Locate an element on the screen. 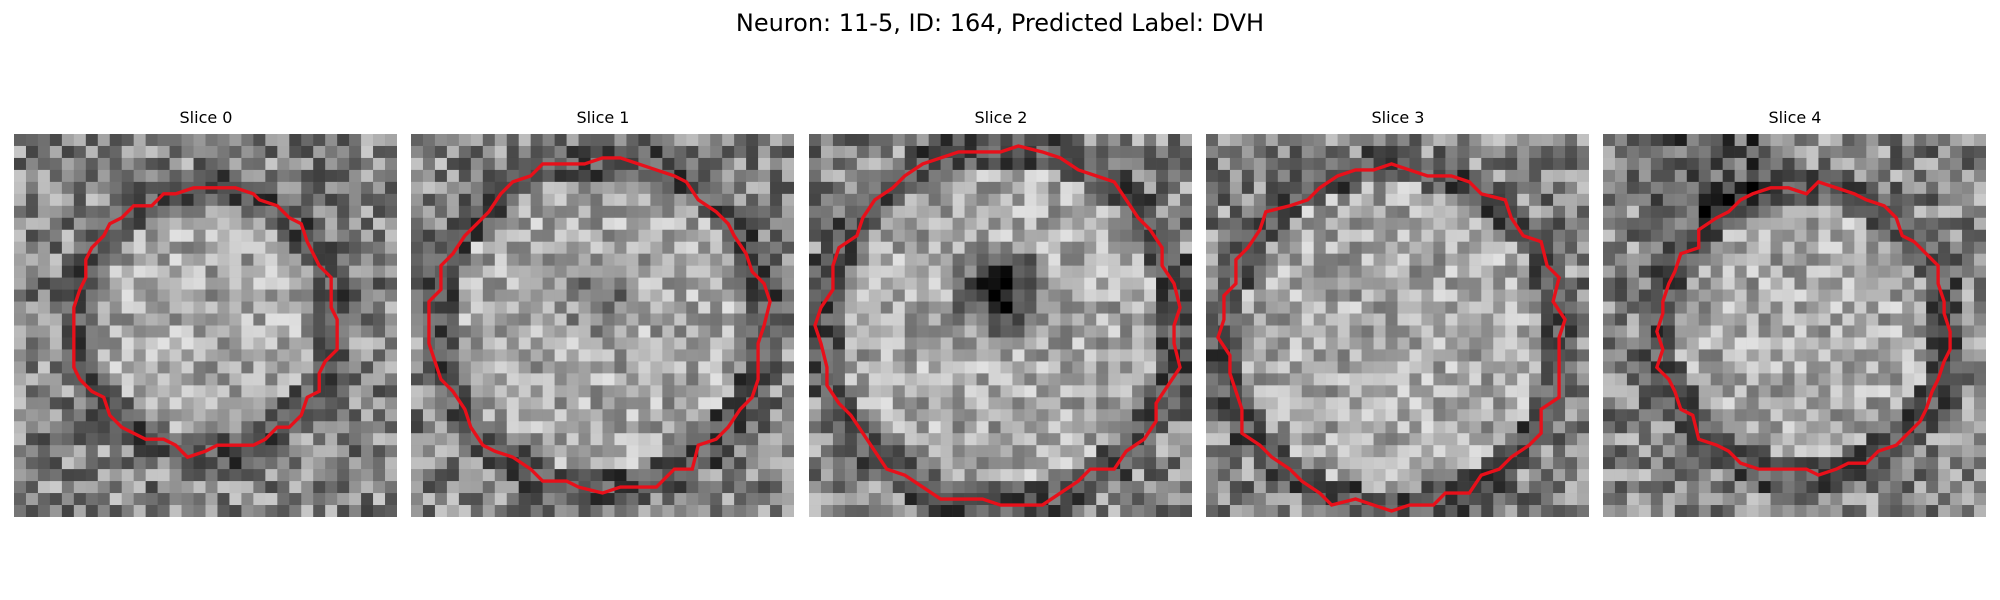 The height and width of the screenshot is (600, 2000). slice-panel-2: Slice 2 is located at coordinates (1001, 312).